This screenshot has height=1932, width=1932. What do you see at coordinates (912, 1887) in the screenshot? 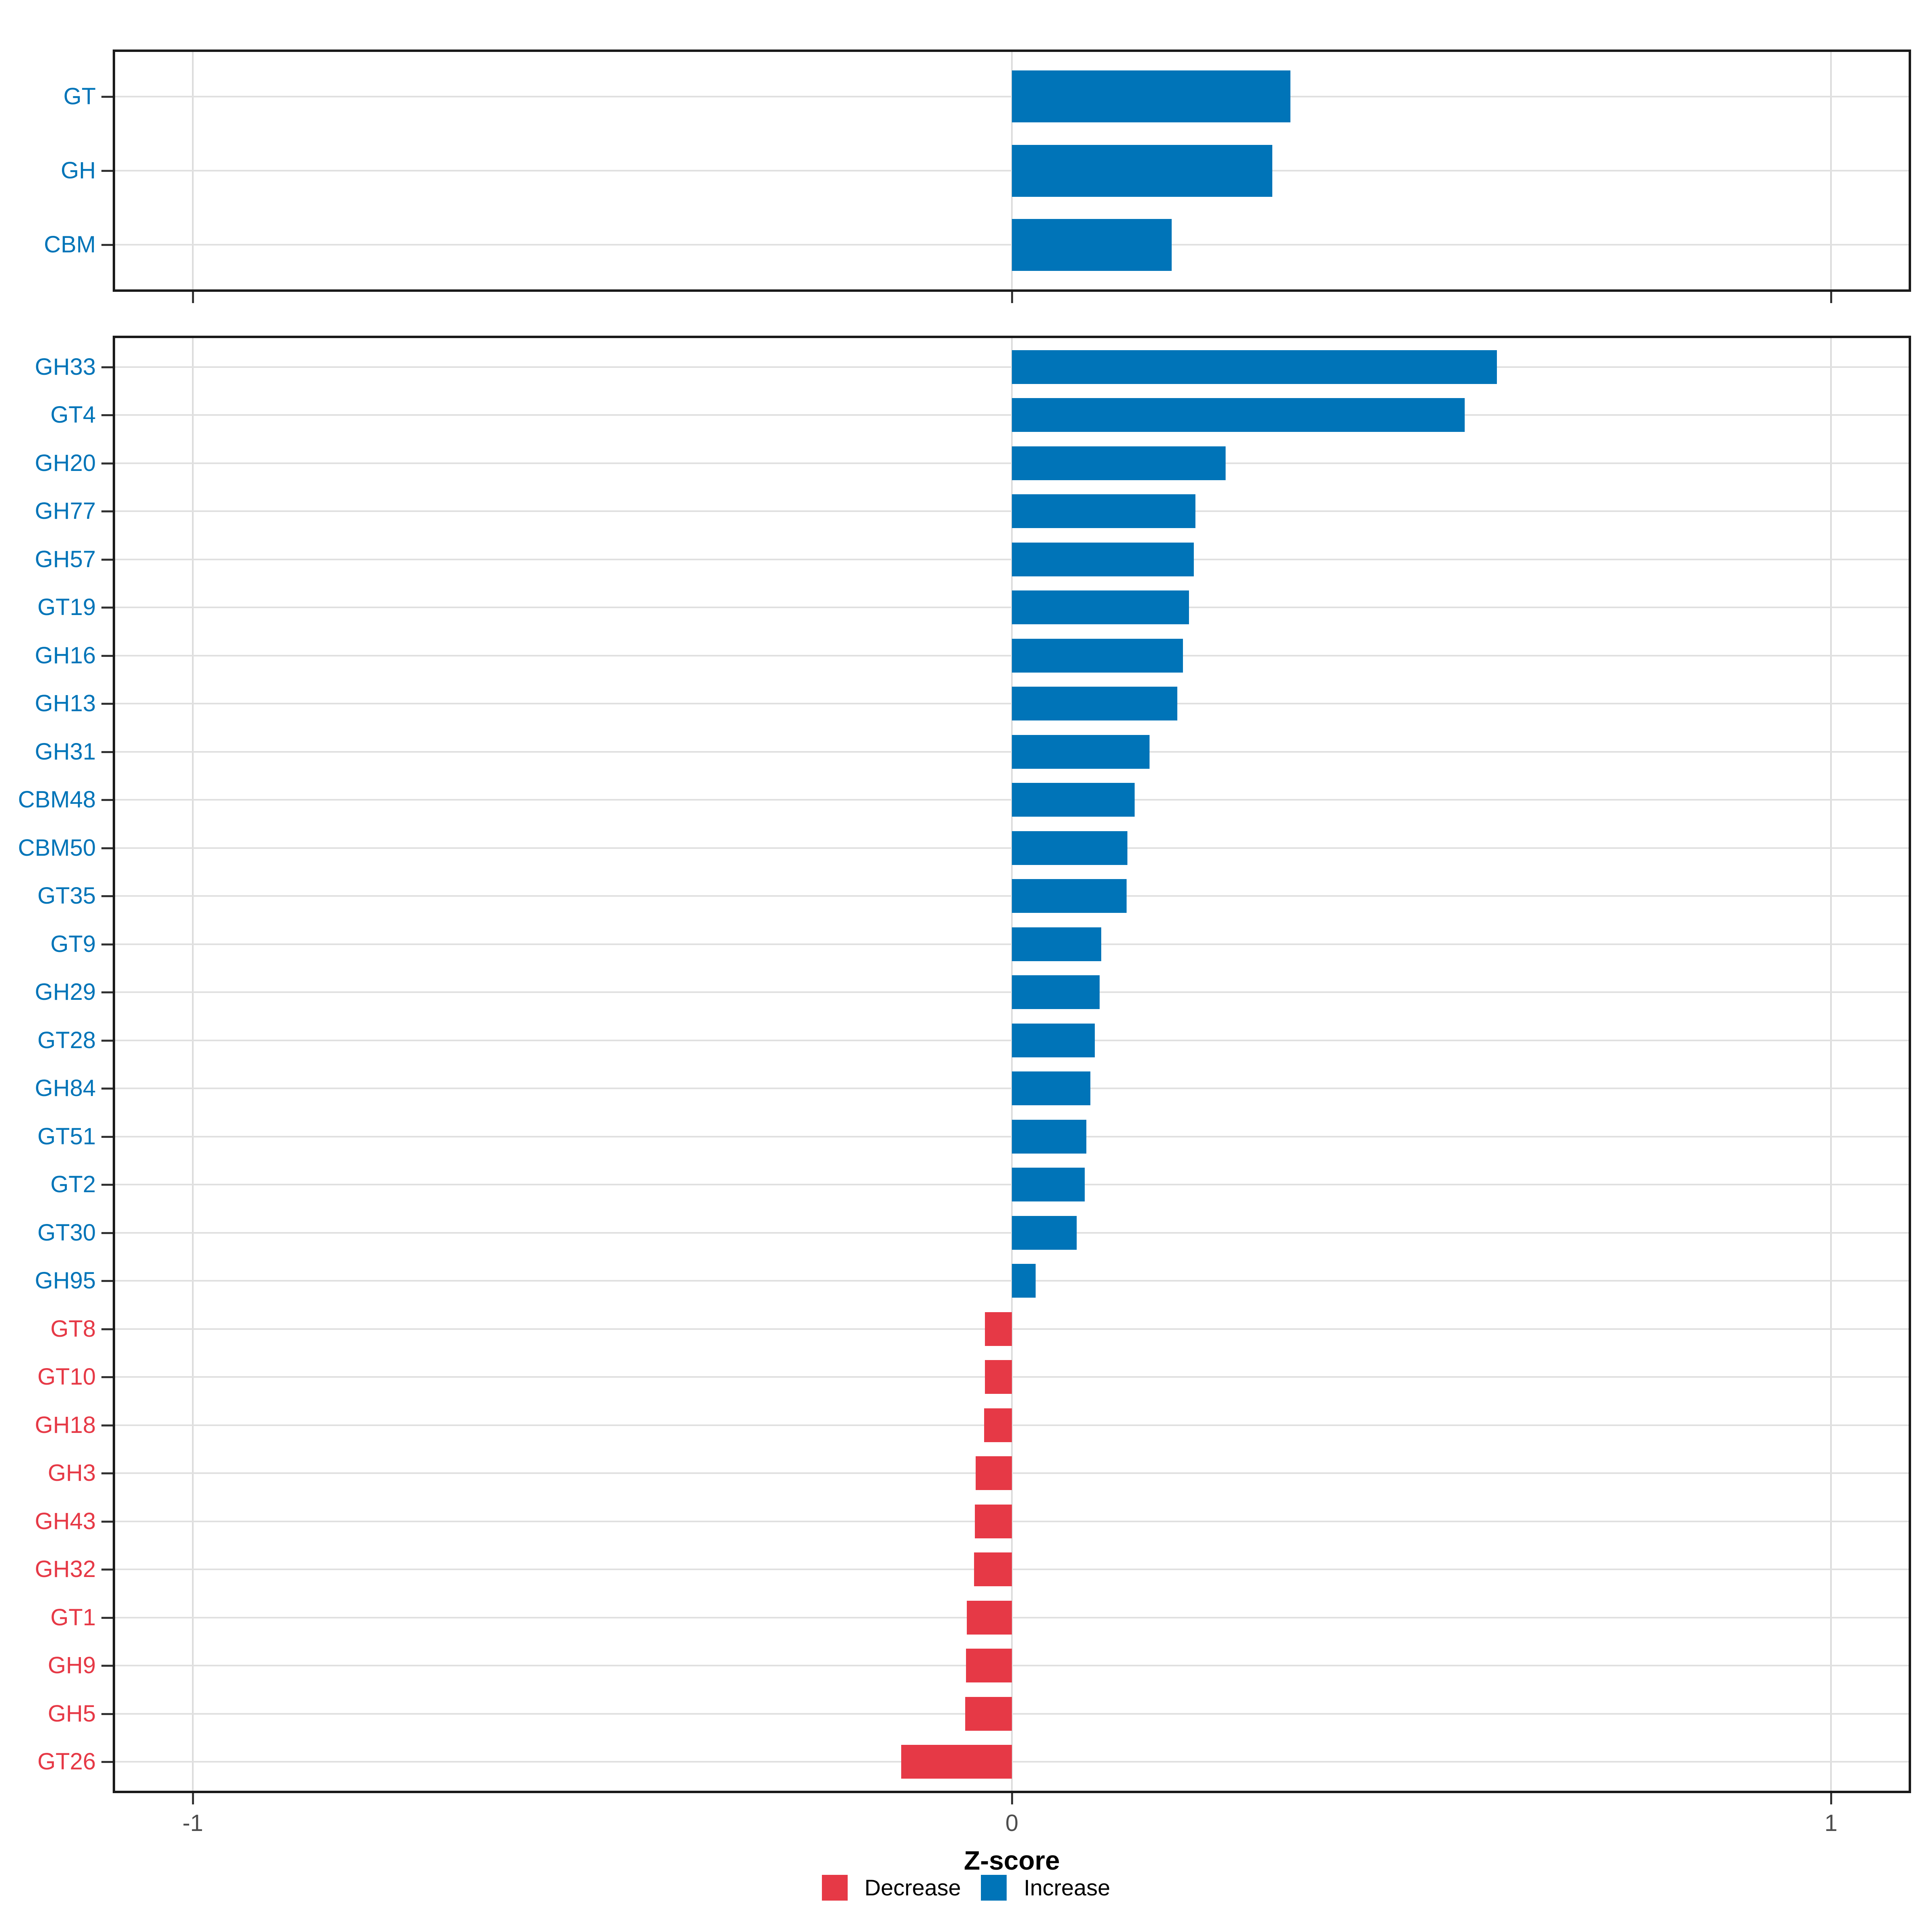
I see `legend-label-decrease: Decrease` at bounding box center [912, 1887].